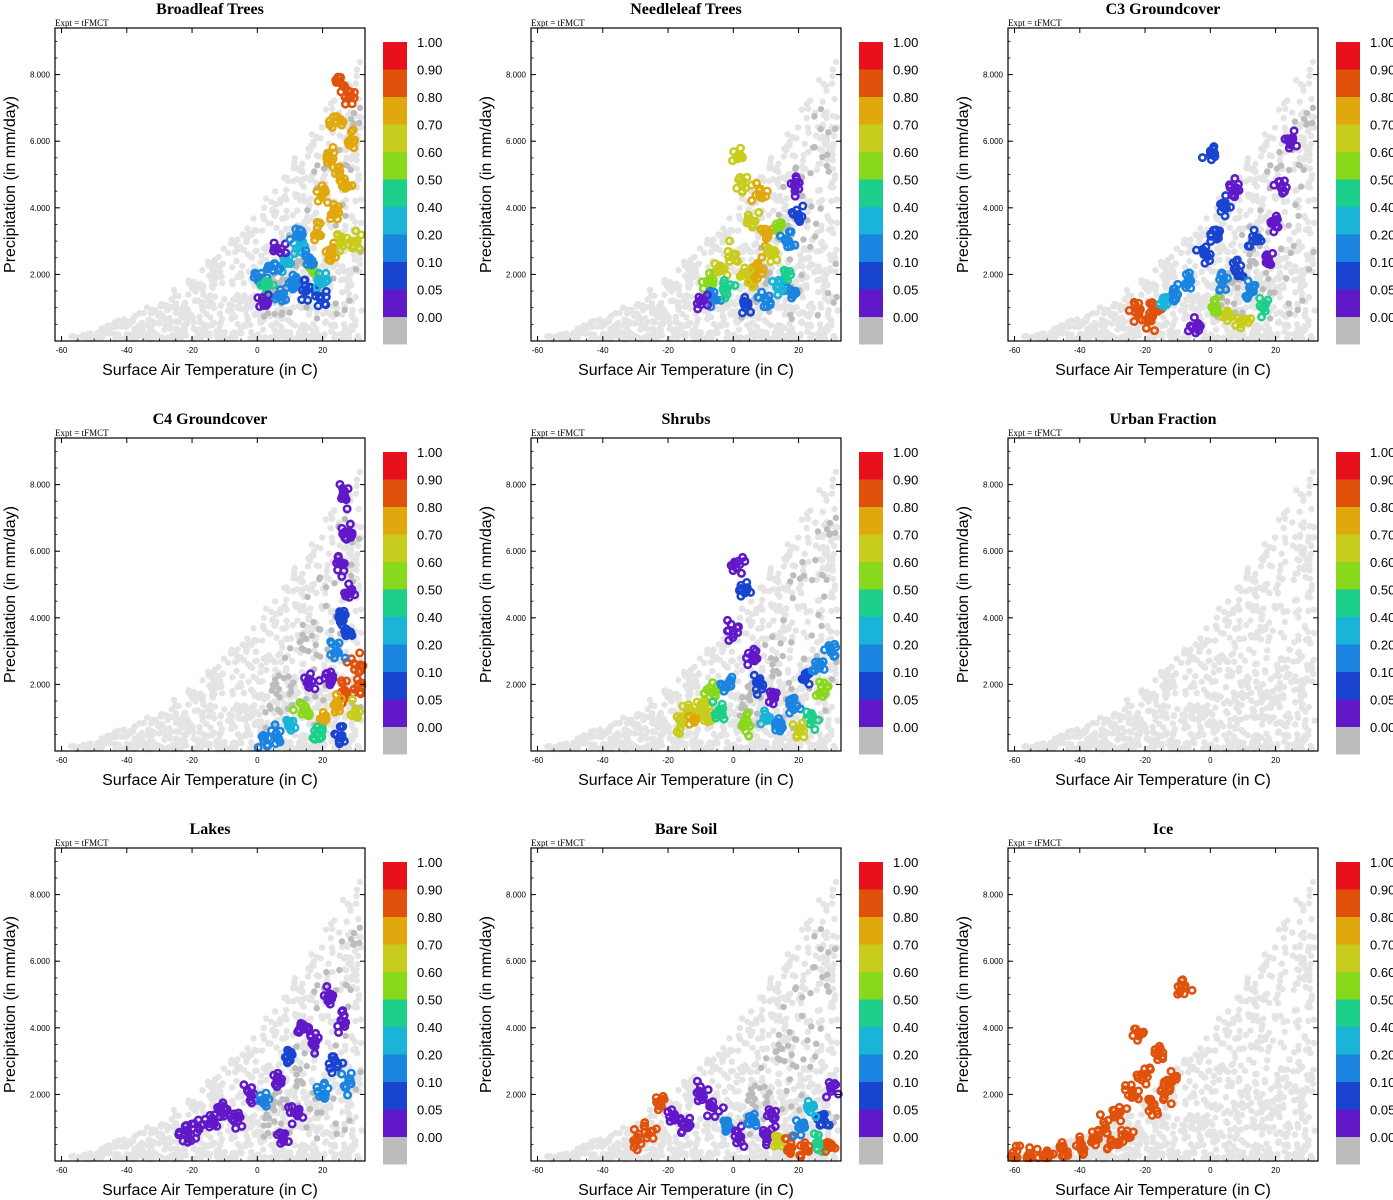  Describe the element at coordinates (210, 370) in the screenshot. I see `x-axis-label: Surface Air Temperature (in C)` at that location.